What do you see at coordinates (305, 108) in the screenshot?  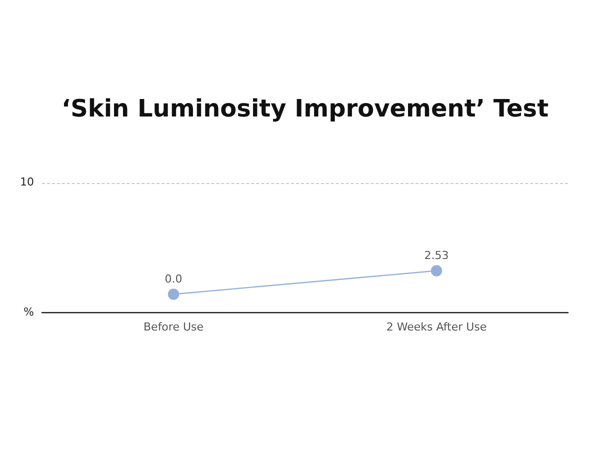 I see `chart-title: ‘Skin Luminosity Improvement’ Test` at bounding box center [305, 108].